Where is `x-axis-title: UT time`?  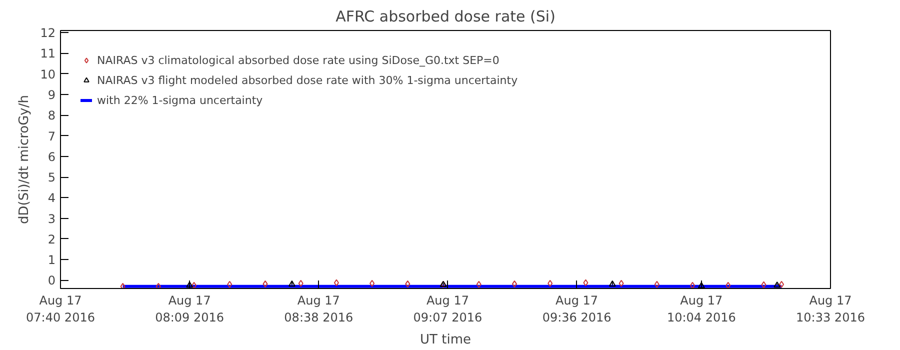
x-axis-title: UT time is located at coordinates (445, 340).